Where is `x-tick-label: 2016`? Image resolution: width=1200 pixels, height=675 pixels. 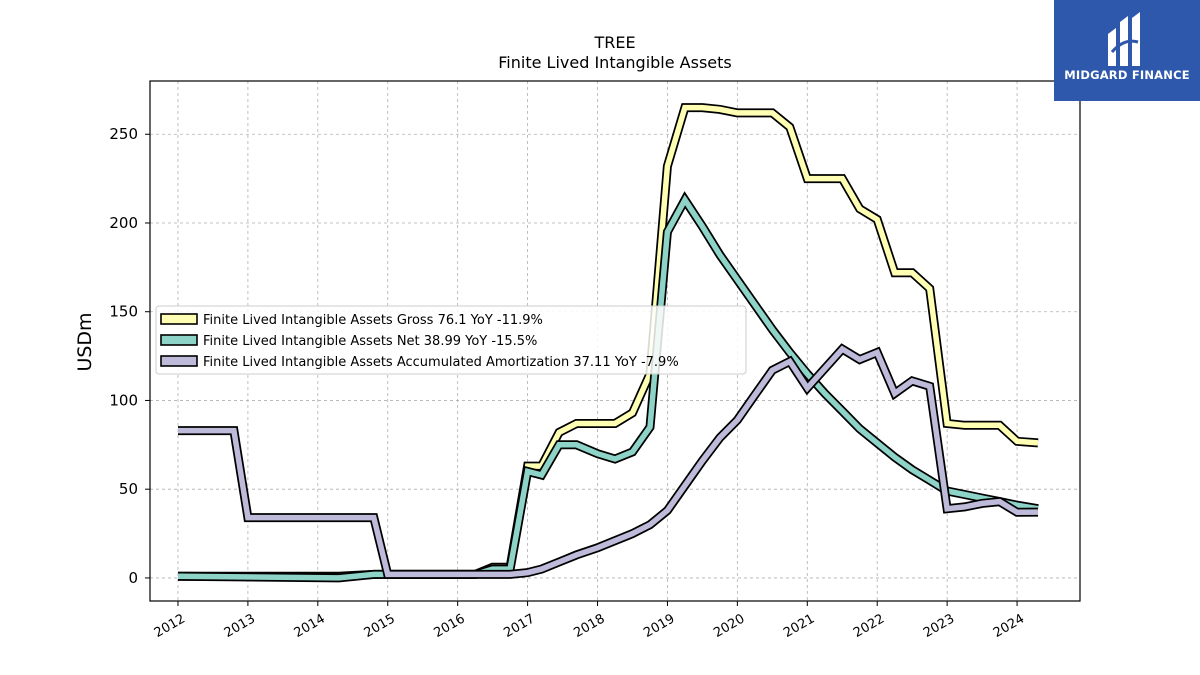
x-tick-label: 2016 is located at coordinates (450, 626).